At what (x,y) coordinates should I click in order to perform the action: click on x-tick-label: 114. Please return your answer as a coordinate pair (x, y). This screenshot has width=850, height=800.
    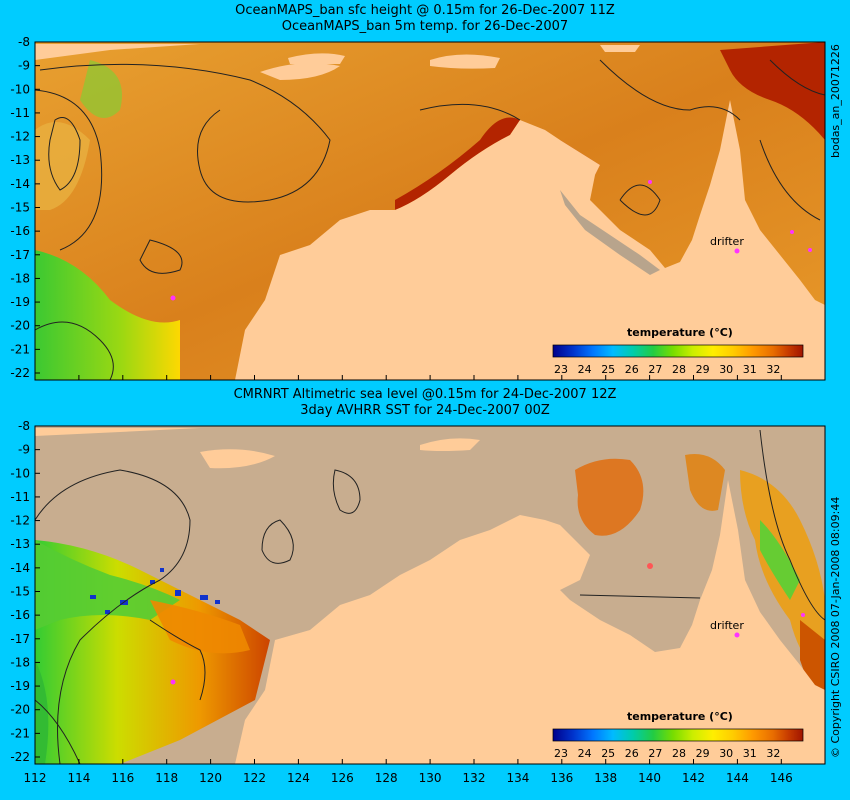
    Looking at the image, I should click on (78, 778).